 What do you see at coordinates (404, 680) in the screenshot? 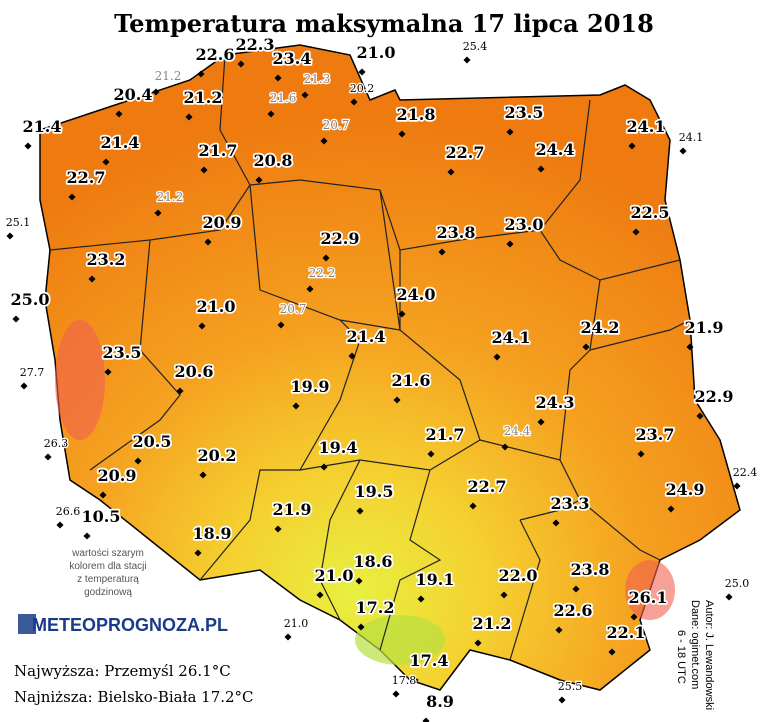
I see `station-value: 17.8` at bounding box center [404, 680].